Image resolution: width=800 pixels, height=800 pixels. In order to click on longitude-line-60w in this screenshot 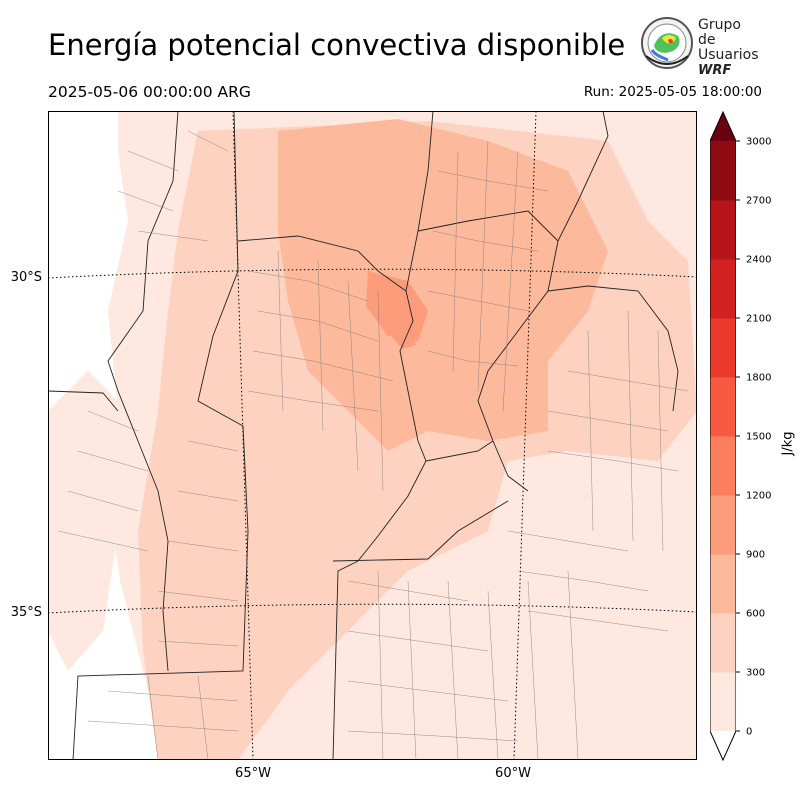, I will do `click(525, 435)`.